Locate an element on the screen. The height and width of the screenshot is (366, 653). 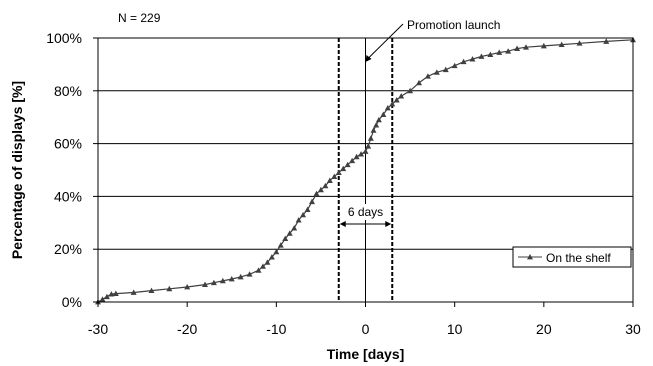
x-tick-label-0: 0 is located at coordinates (366, 329).